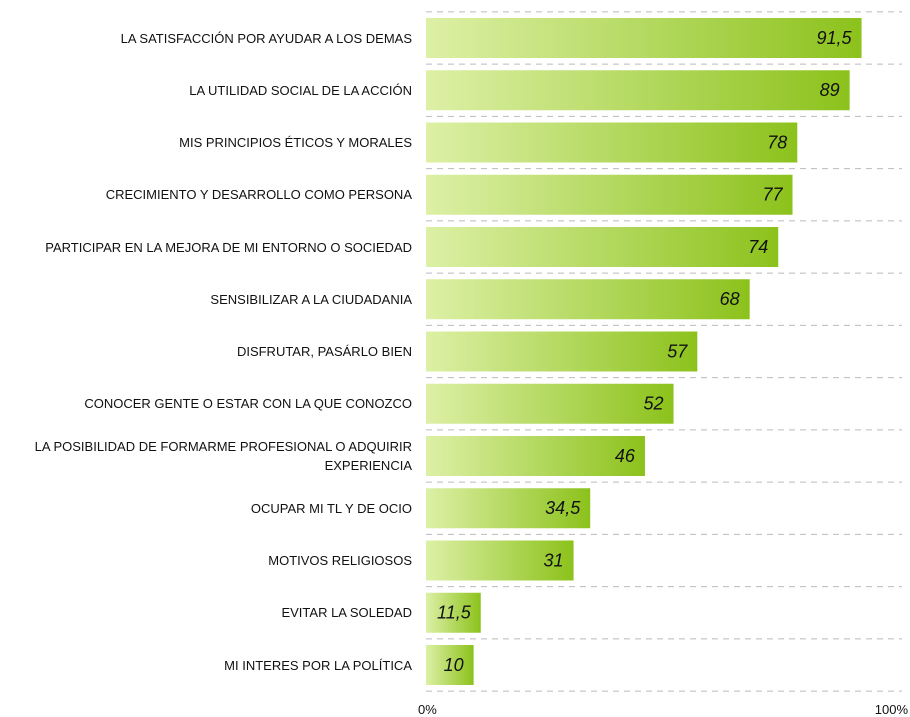 The width and height of the screenshot is (910, 717). What do you see at coordinates (758, 247) in the screenshot?
I see `value-label: 74` at bounding box center [758, 247].